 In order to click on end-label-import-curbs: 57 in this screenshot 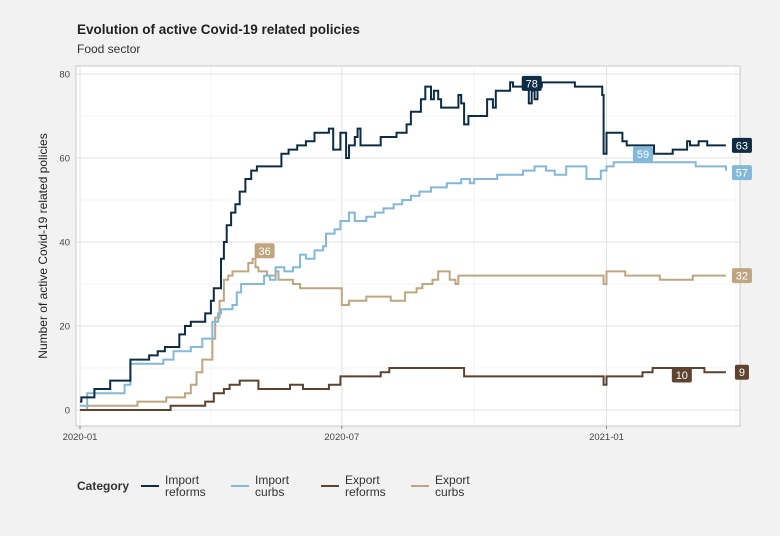, I will do `click(742, 174)`.